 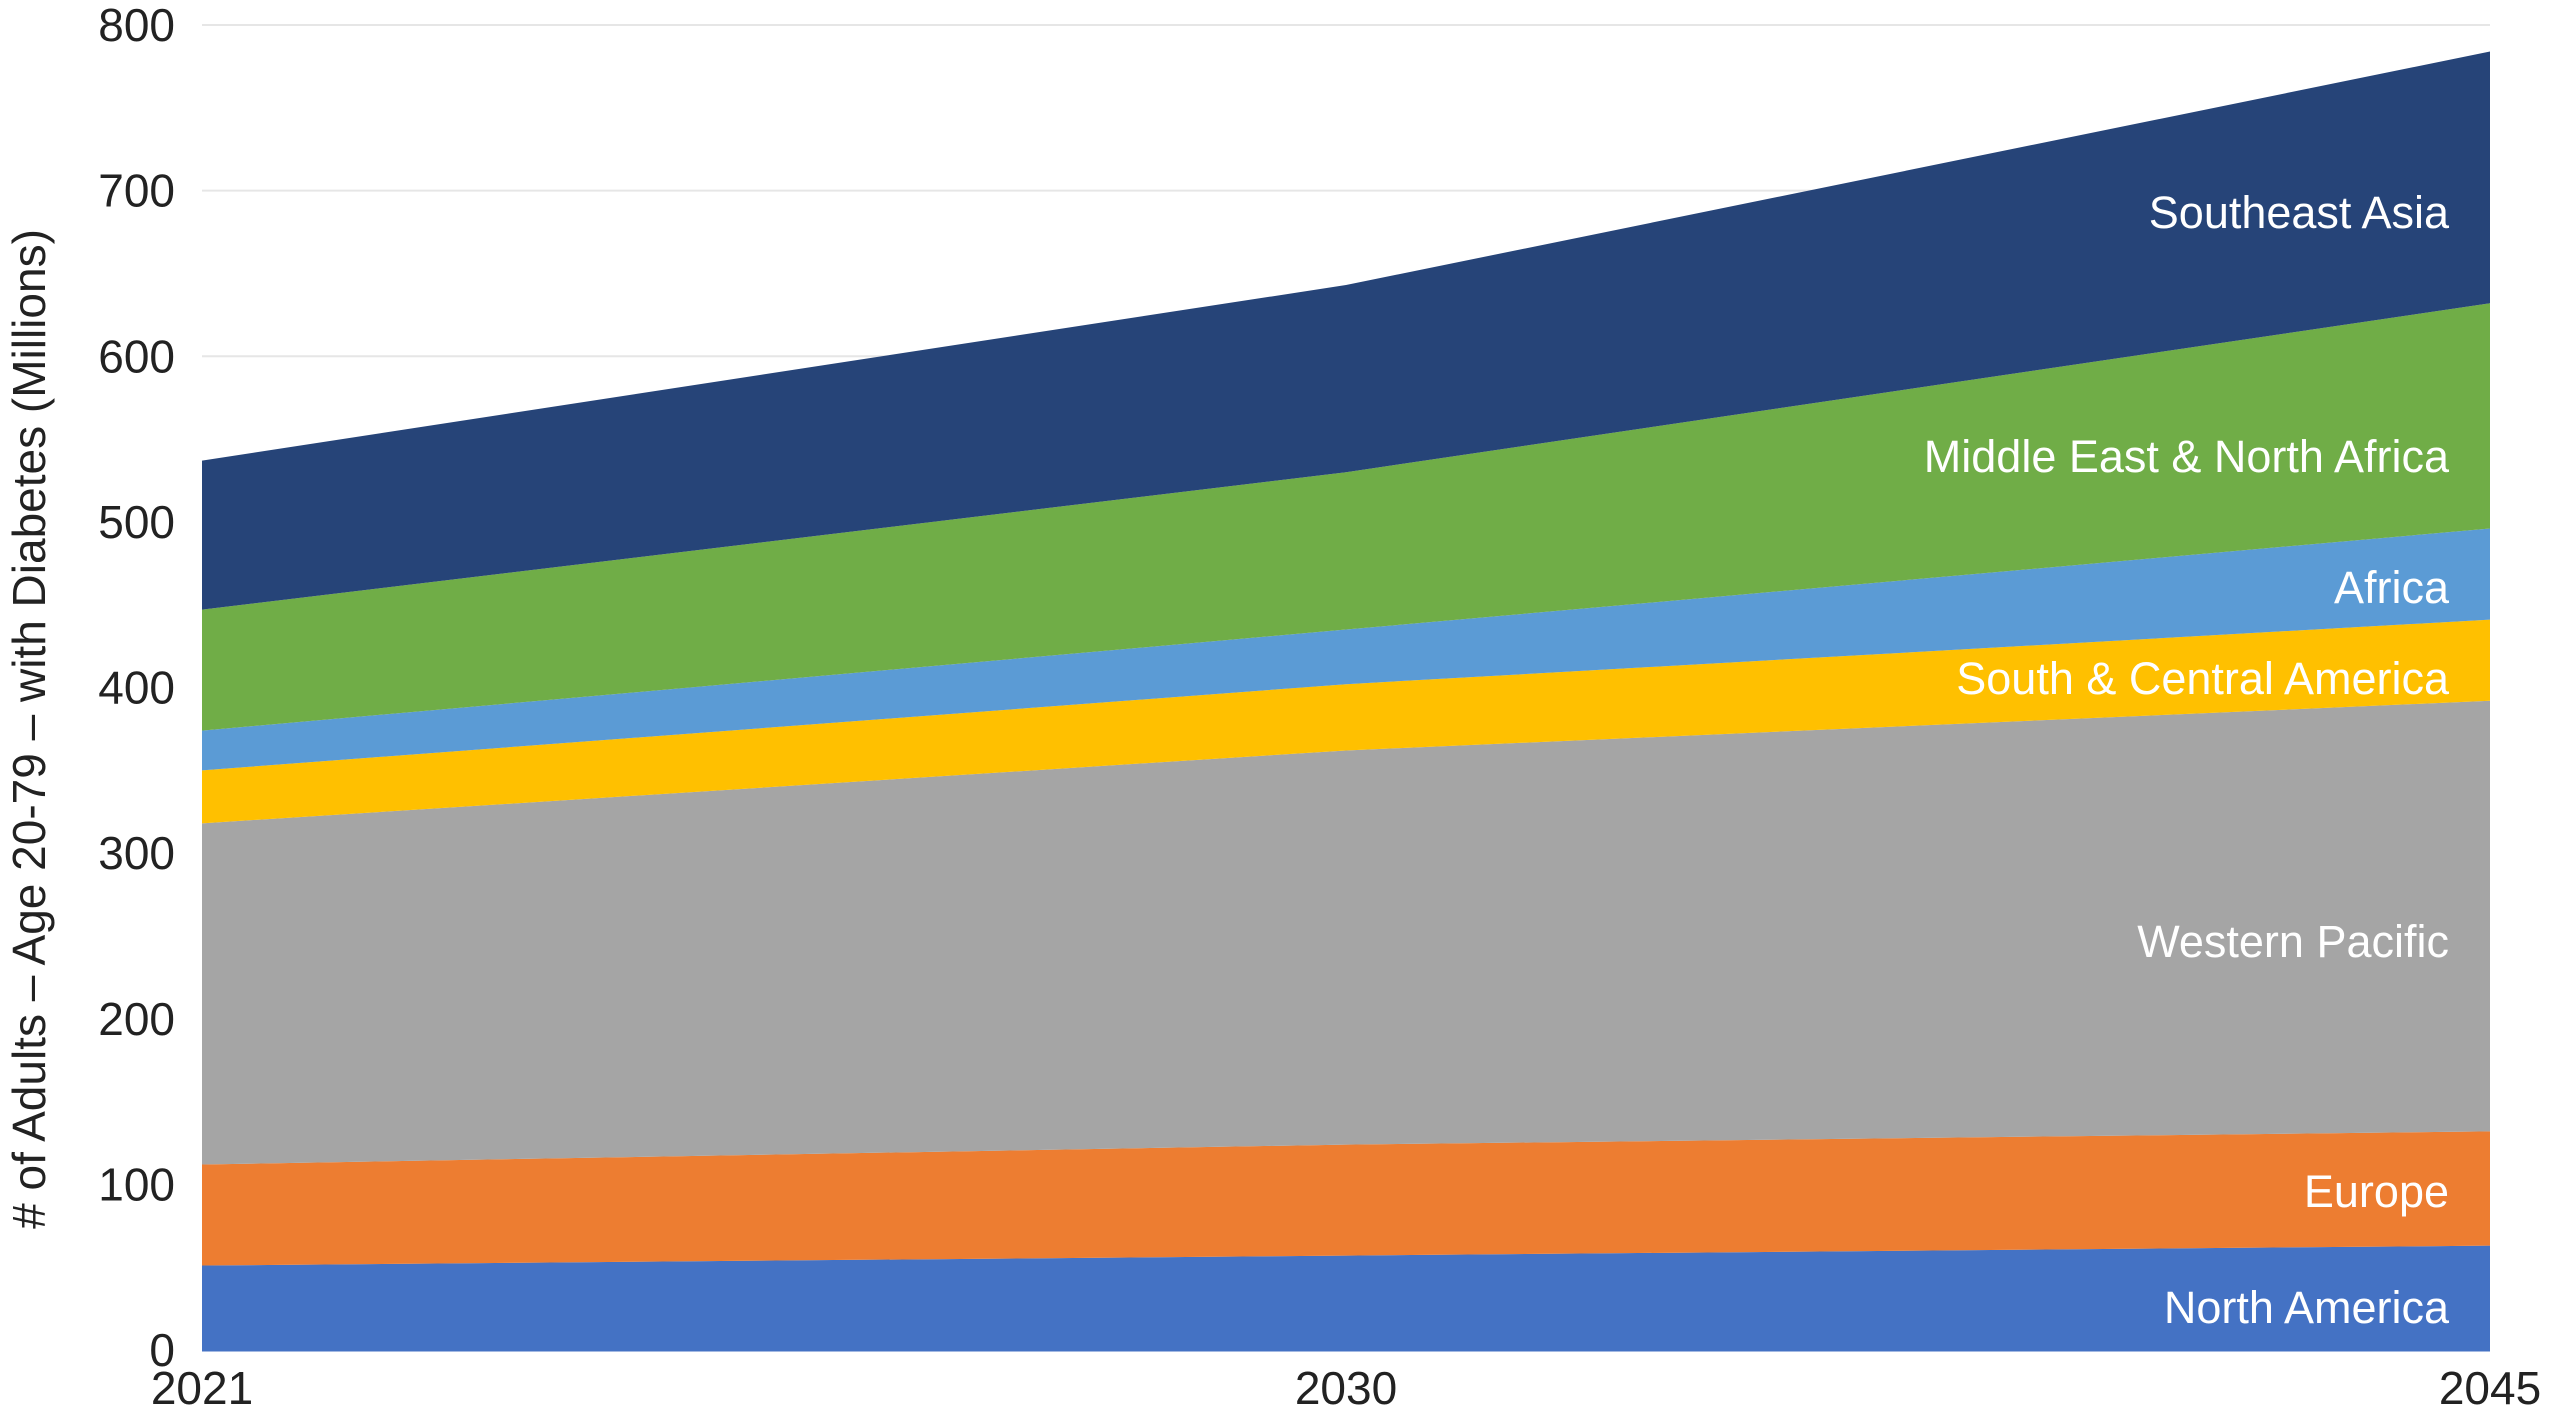 What do you see at coordinates (2203, 678) in the screenshot?
I see `series-label: South & Central America` at bounding box center [2203, 678].